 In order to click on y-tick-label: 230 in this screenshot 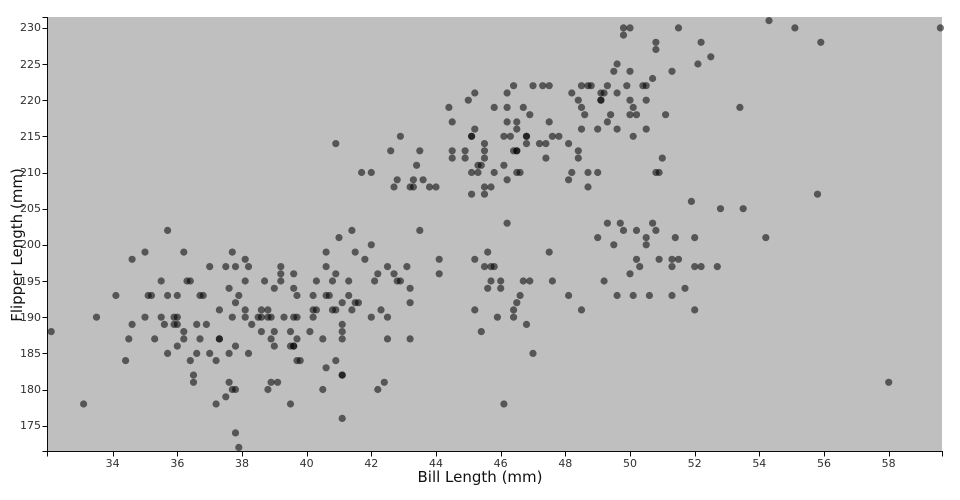, I will do `click(30, 28)`.